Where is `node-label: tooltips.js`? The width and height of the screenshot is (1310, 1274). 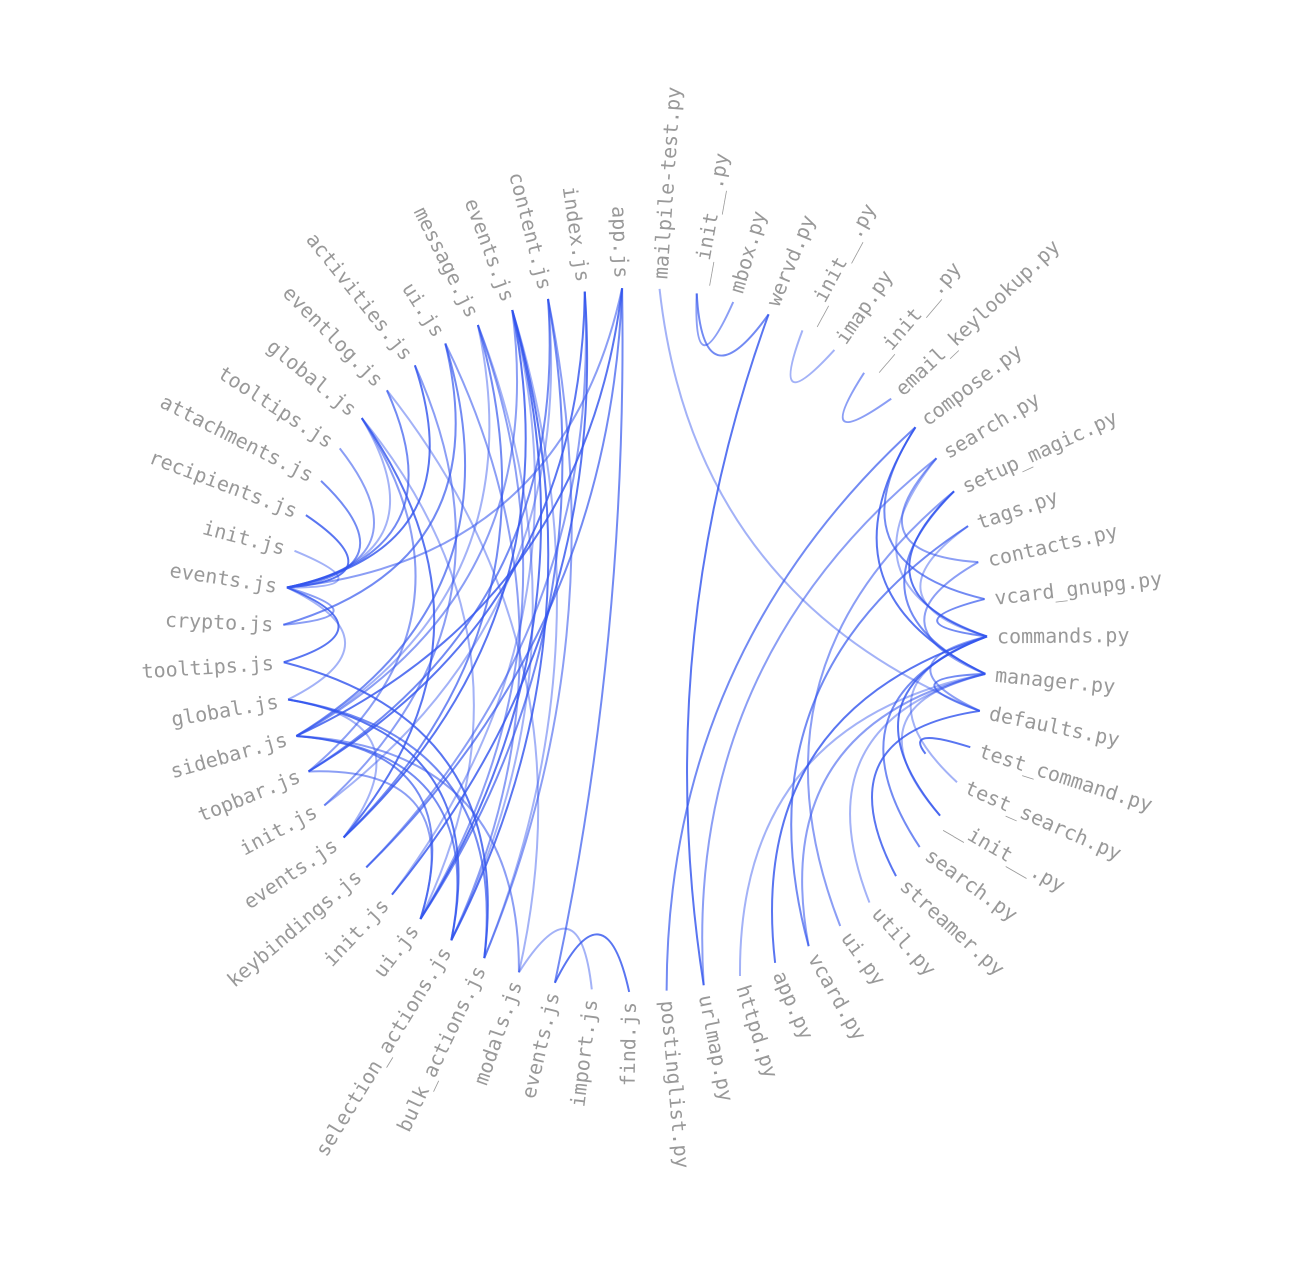
node-label: tooltips.js is located at coordinates (208, 667).